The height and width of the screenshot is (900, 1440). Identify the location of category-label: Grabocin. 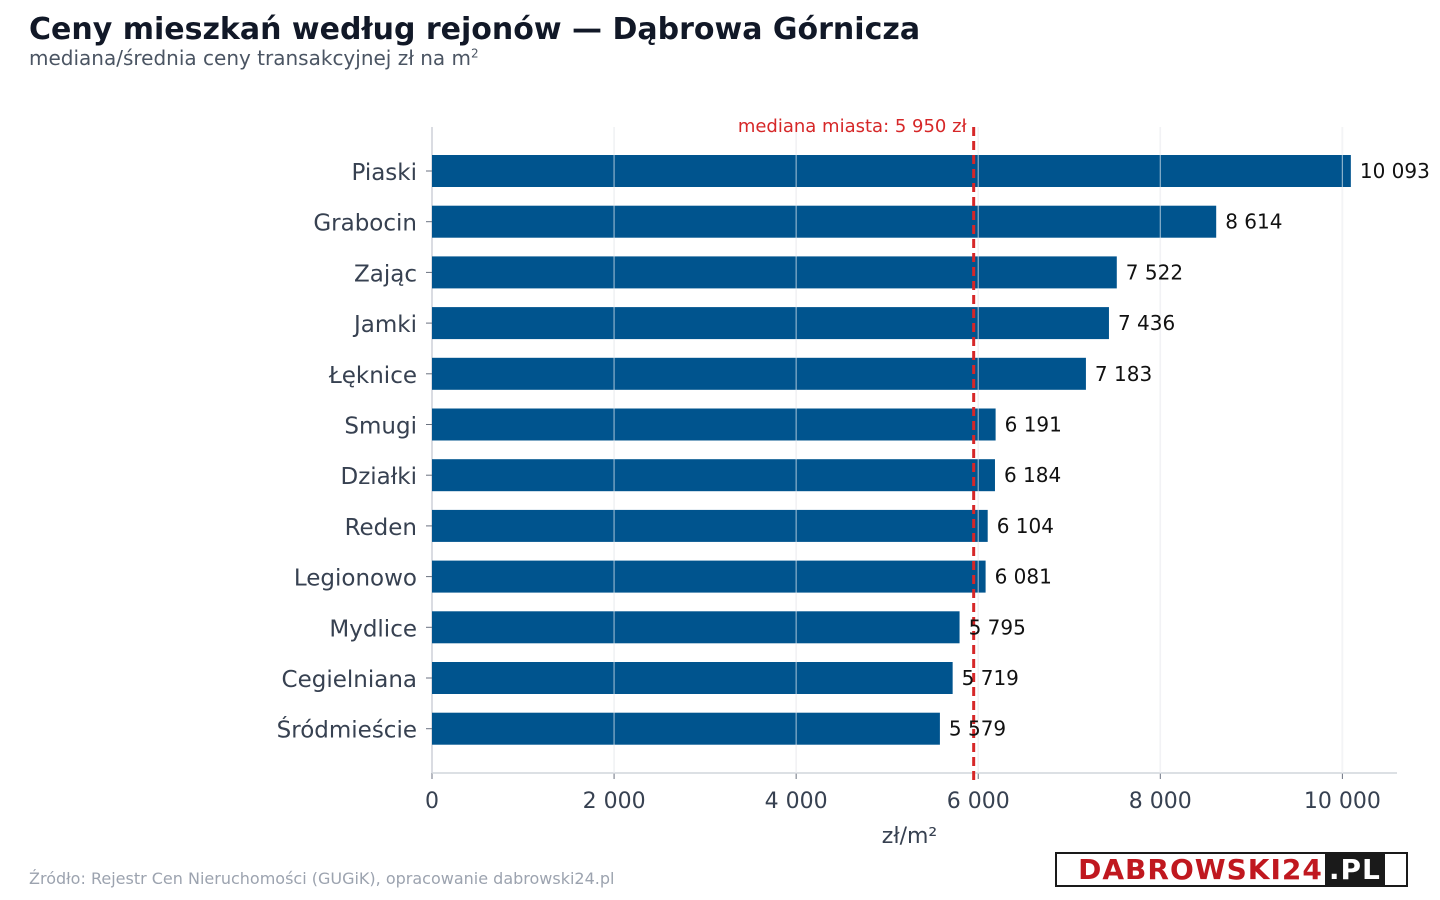
(365, 224).